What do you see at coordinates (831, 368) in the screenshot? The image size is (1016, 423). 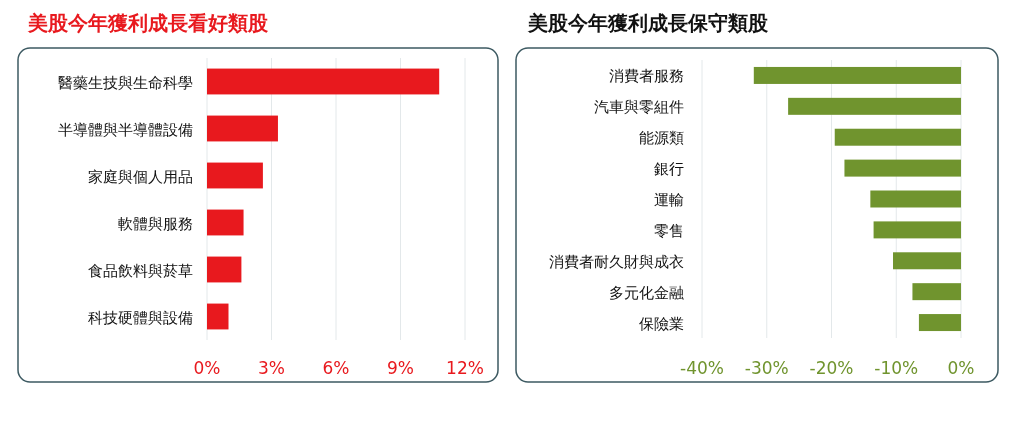 I see `x-tick-label: -20%` at bounding box center [831, 368].